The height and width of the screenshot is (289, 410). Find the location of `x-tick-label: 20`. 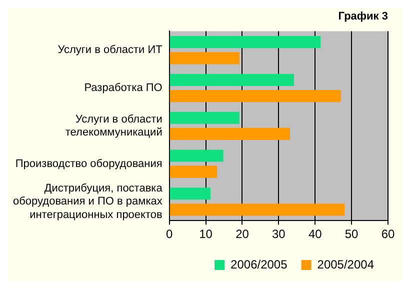

x-tick-label: 20 is located at coordinates (243, 234).